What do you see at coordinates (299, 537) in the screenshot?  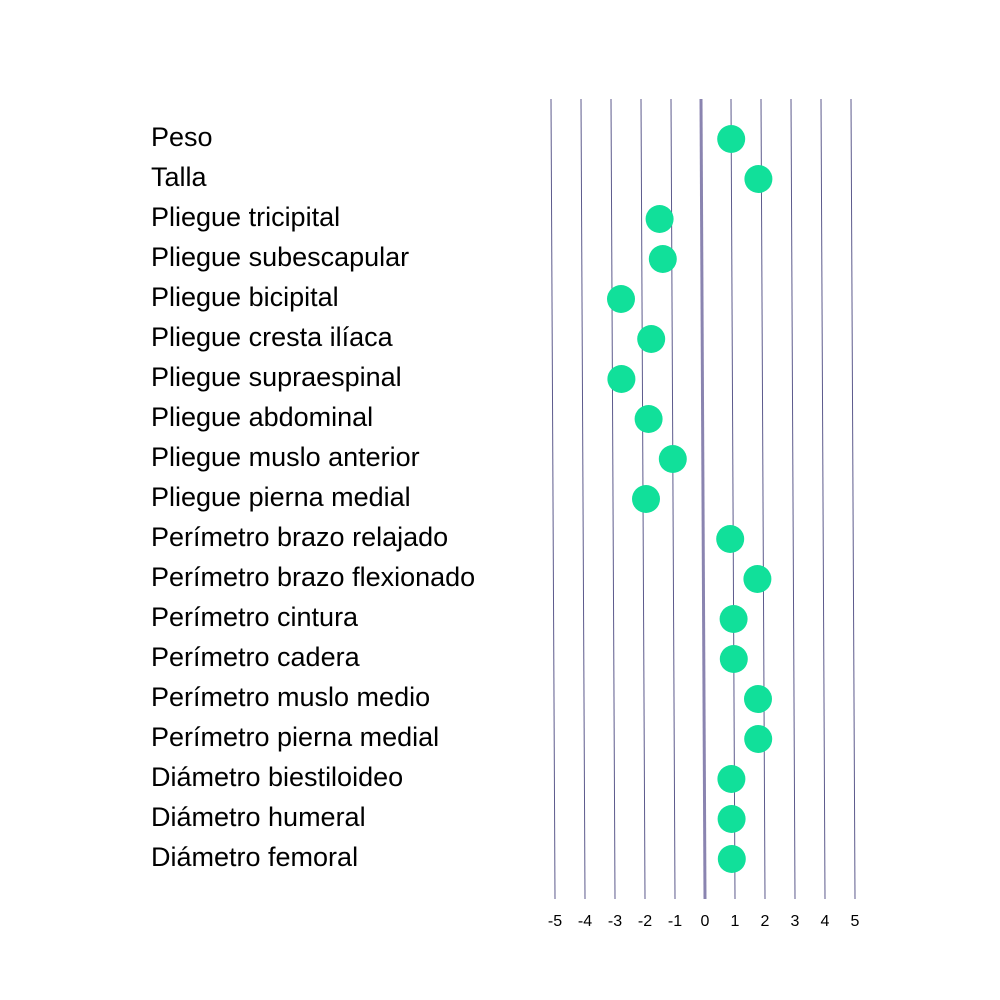 I see `row-label: Perímetro brazo relajado` at bounding box center [299, 537].